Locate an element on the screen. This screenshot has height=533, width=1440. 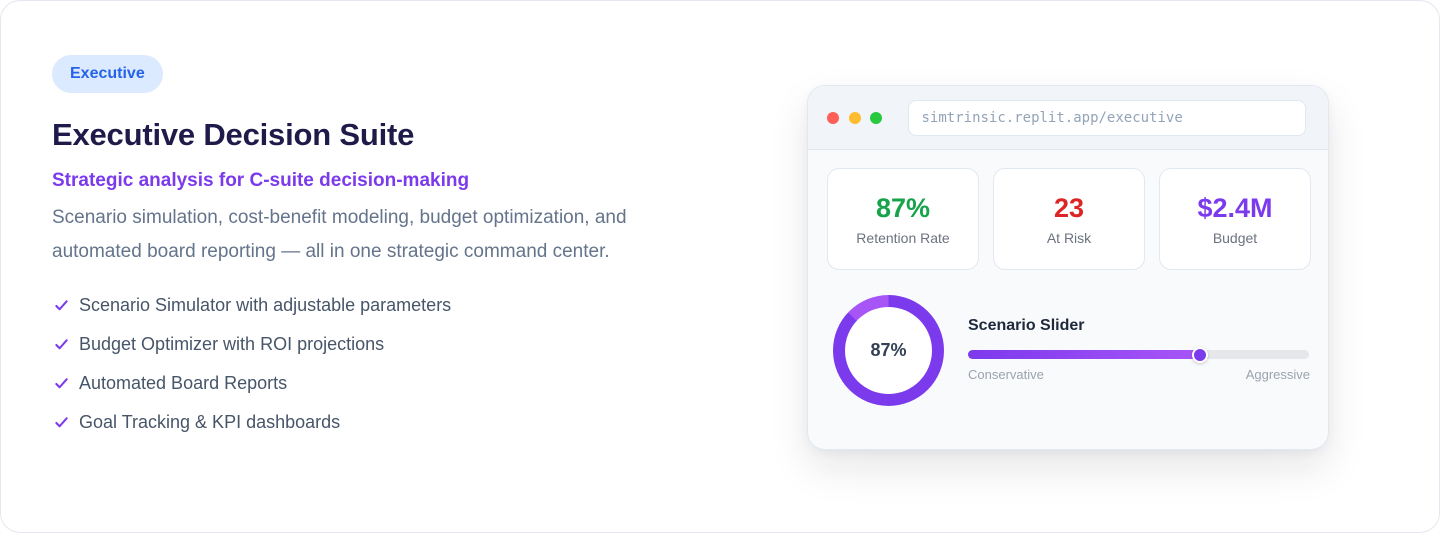
stat-card-retention: 87% Retention Rate is located at coordinates (903, 219).